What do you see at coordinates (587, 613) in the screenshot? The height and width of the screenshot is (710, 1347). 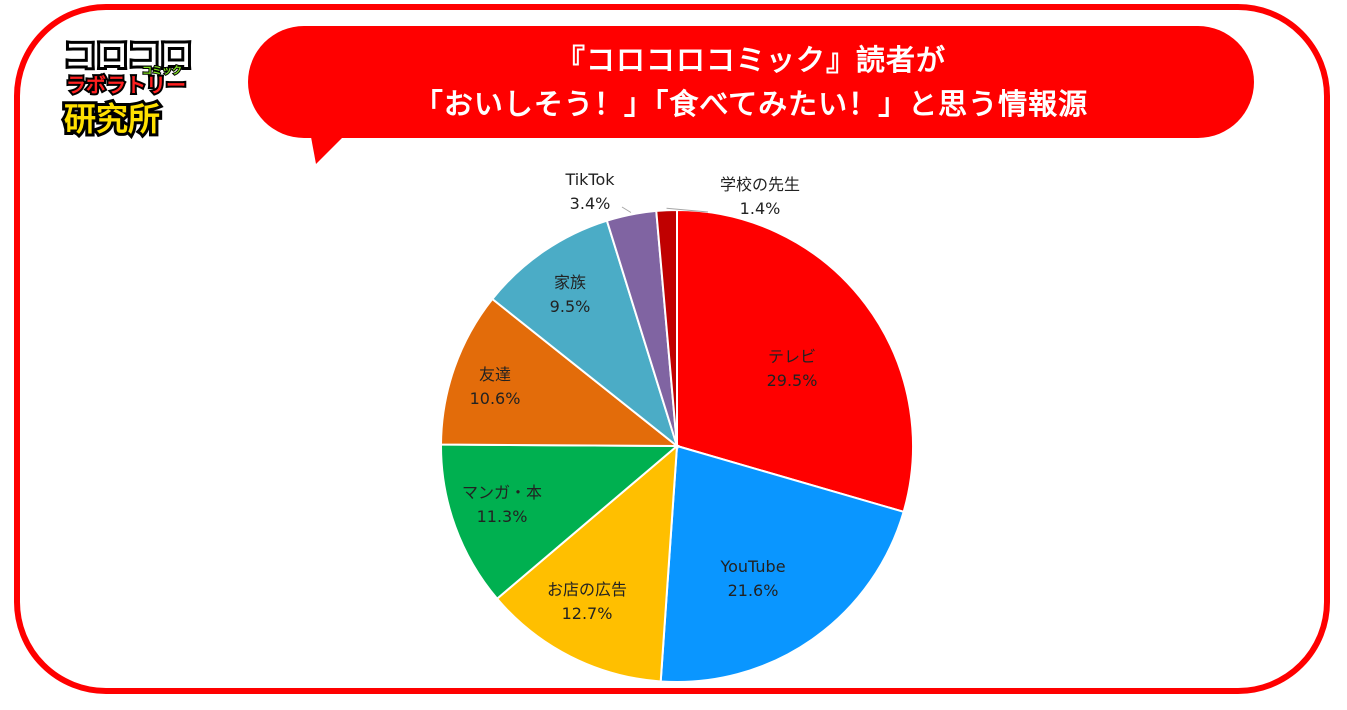 I see `slice-value-2: 12.7%` at bounding box center [587, 613].